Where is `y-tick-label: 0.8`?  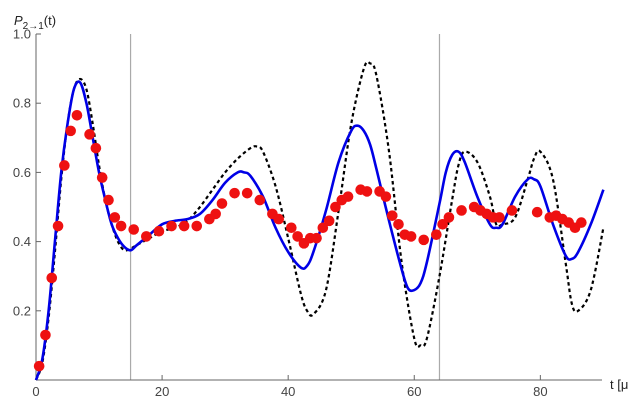 y-tick-label: 0.8 is located at coordinates (22, 103).